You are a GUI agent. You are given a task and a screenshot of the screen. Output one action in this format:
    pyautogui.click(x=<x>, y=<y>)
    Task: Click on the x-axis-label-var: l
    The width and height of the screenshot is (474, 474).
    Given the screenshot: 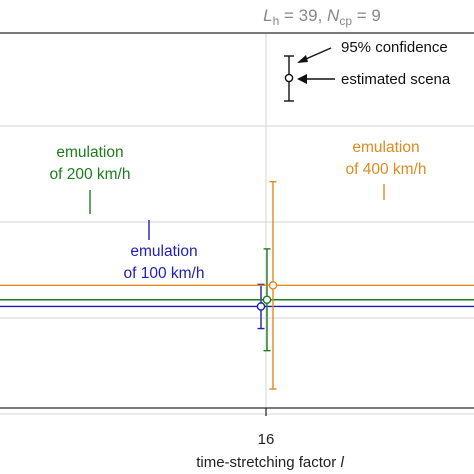 What is the action you would take?
    pyautogui.click(x=342, y=462)
    